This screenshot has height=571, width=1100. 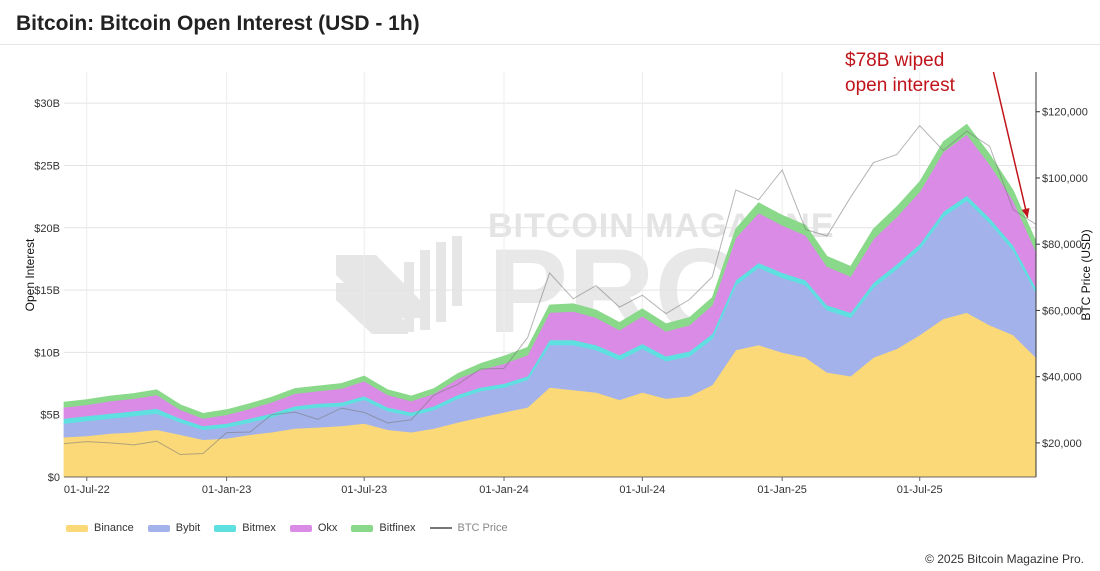 What do you see at coordinates (77, 528) in the screenshot?
I see `legend-swatch-binance` at bounding box center [77, 528].